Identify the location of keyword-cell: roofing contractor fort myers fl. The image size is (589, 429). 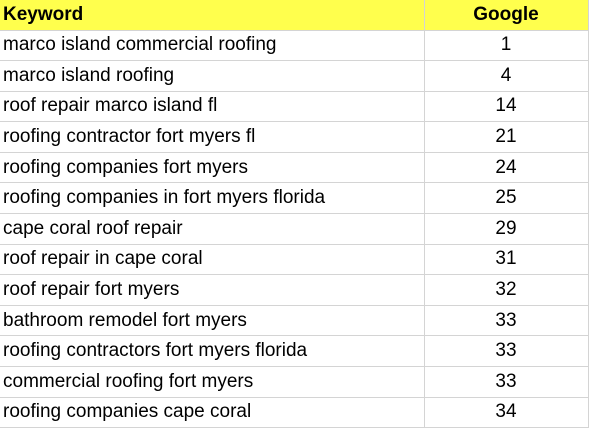
(212, 137).